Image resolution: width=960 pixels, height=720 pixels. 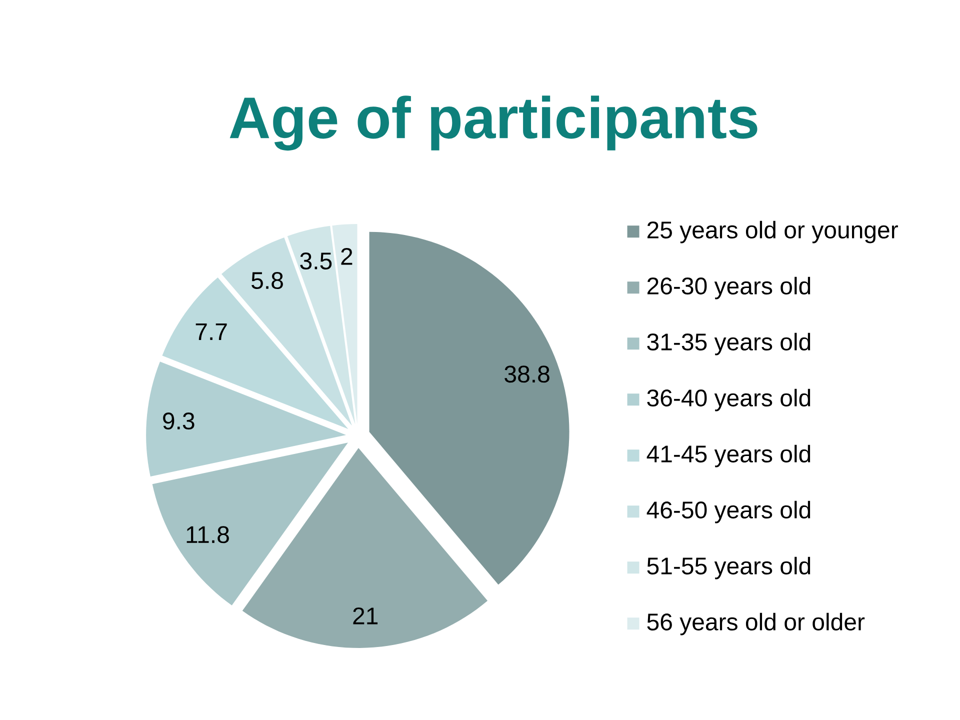 What do you see at coordinates (178, 421) in the screenshot?
I see `data-label: 9.3` at bounding box center [178, 421].